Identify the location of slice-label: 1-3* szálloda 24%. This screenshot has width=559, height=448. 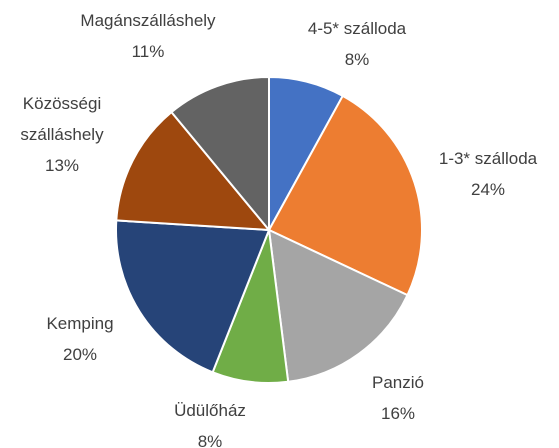
(488, 174).